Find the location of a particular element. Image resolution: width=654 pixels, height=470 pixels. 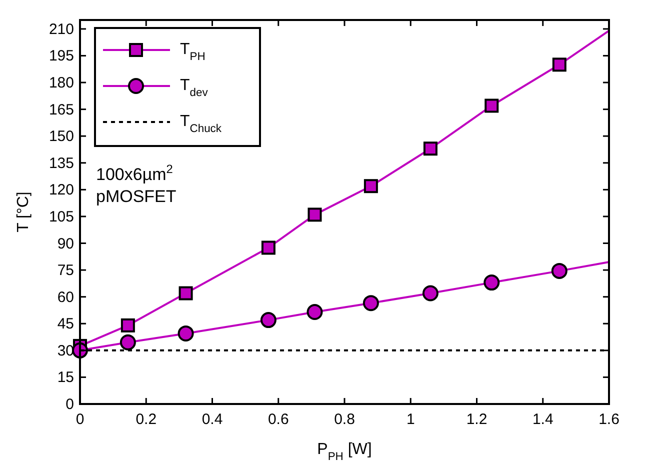

x-tick-label: 1.4 is located at coordinates (543, 419).